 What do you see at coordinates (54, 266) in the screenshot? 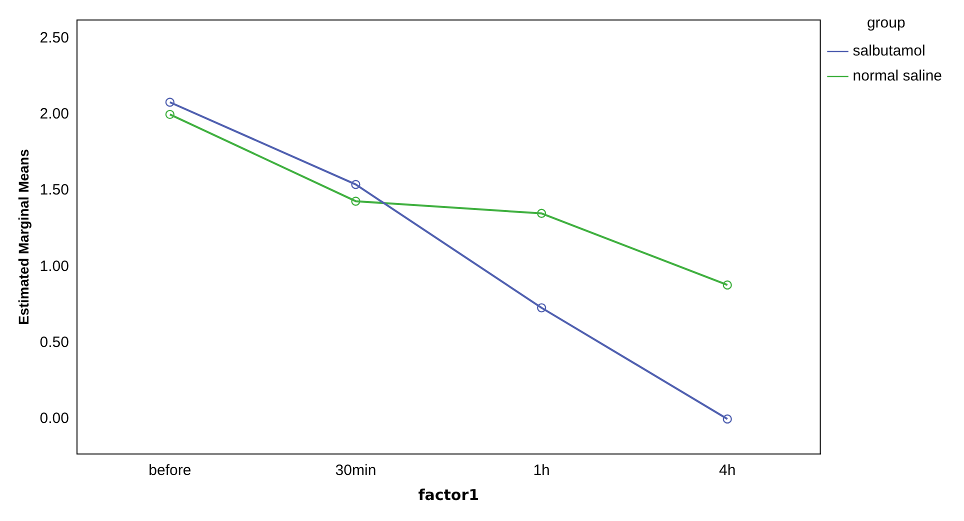
I see `y-tick-label: 1.00` at bounding box center [54, 266].